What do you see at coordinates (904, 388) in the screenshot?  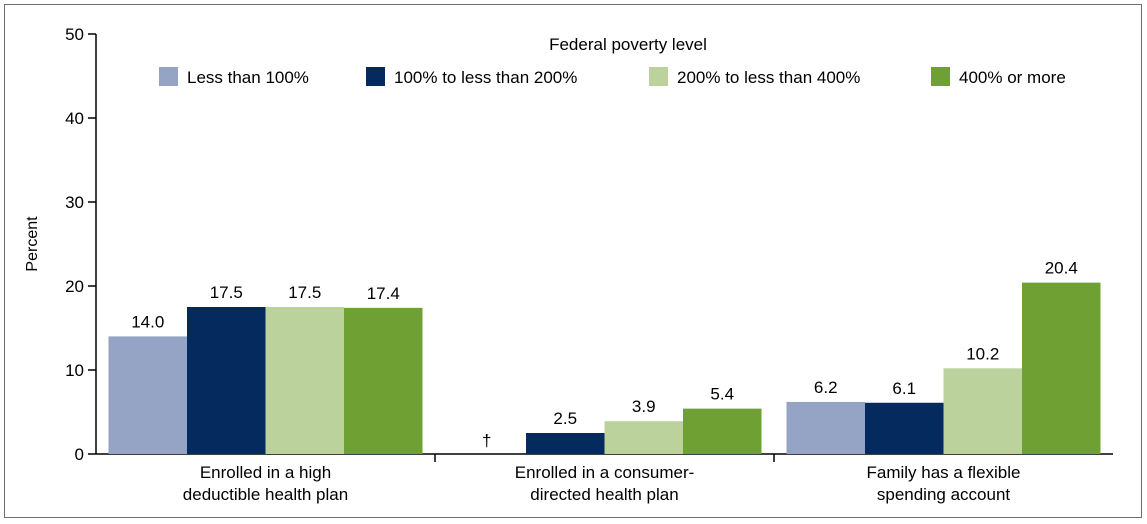 I see `bar-value-label: 6.1` at bounding box center [904, 388].